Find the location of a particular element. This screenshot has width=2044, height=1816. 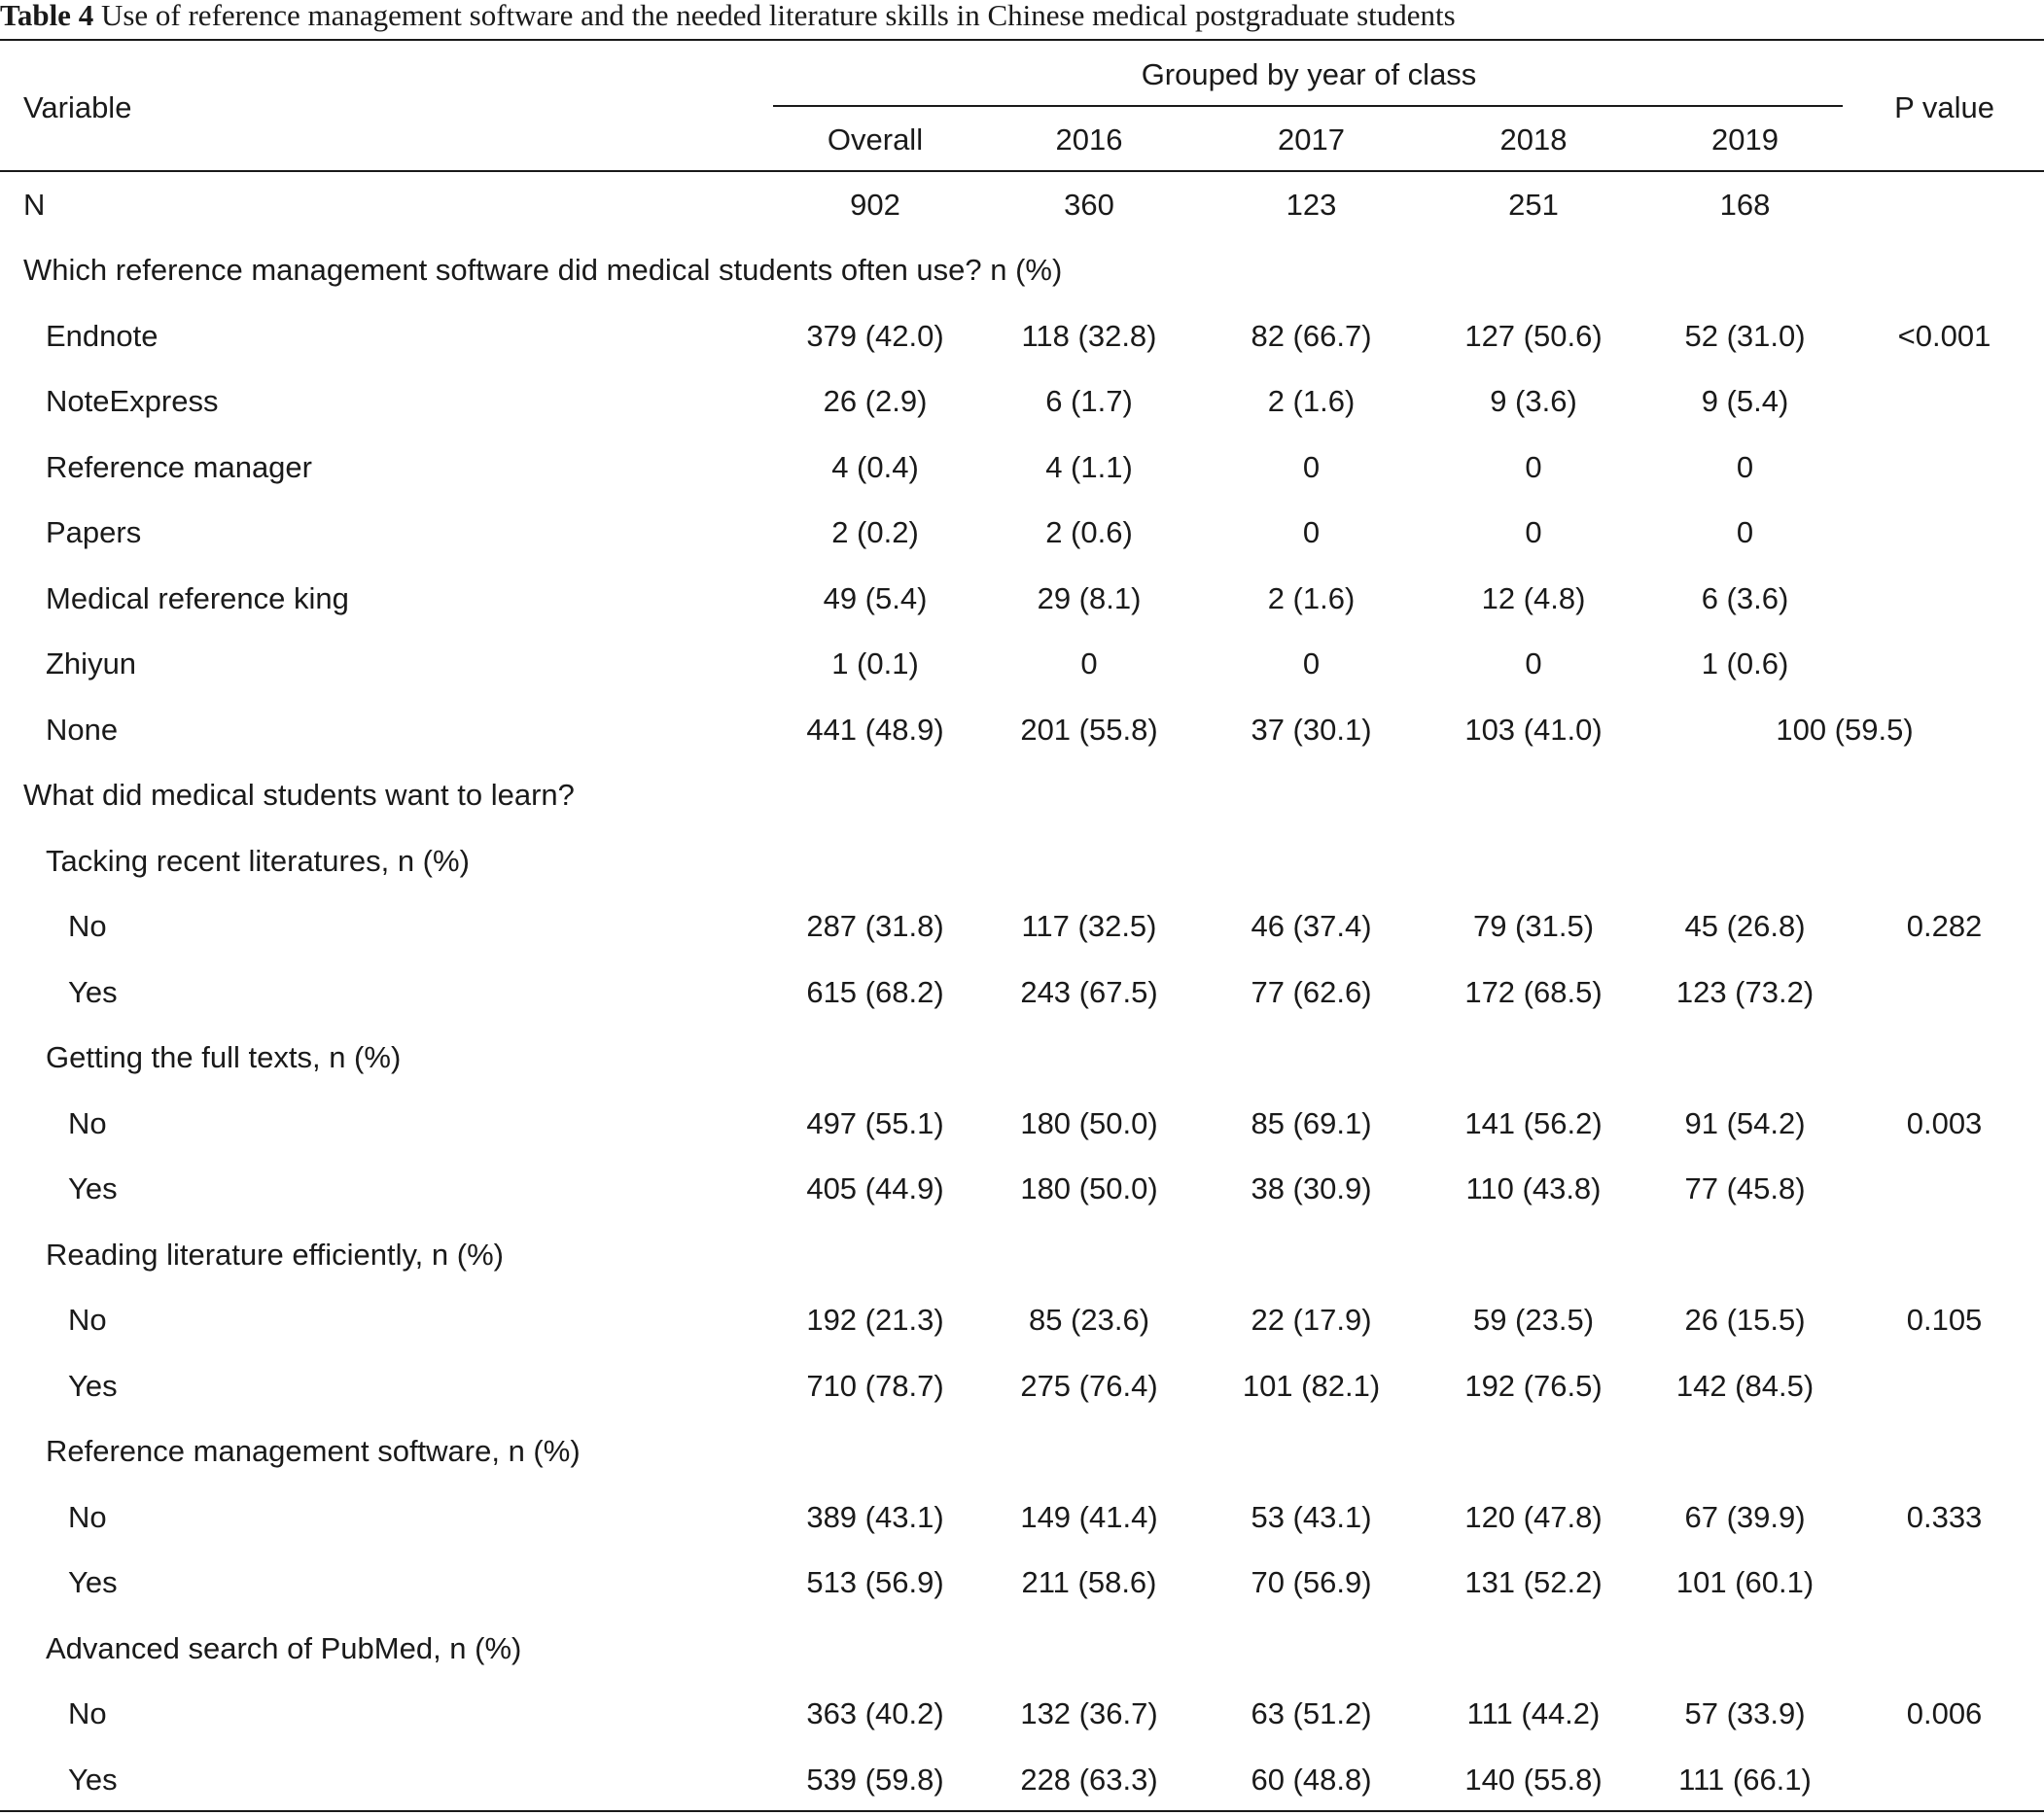

table-cell: 360 is located at coordinates (1089, 204).